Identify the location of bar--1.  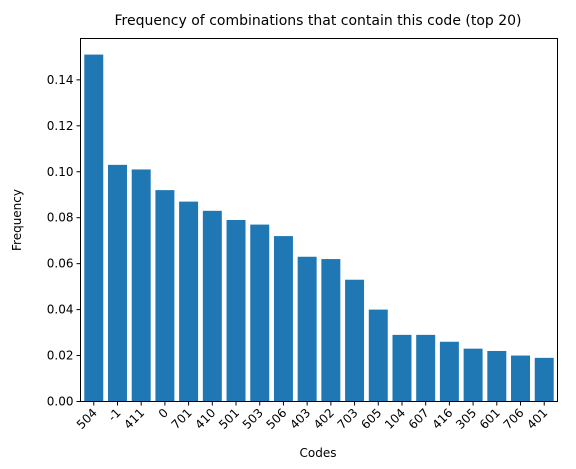
(117, 283).